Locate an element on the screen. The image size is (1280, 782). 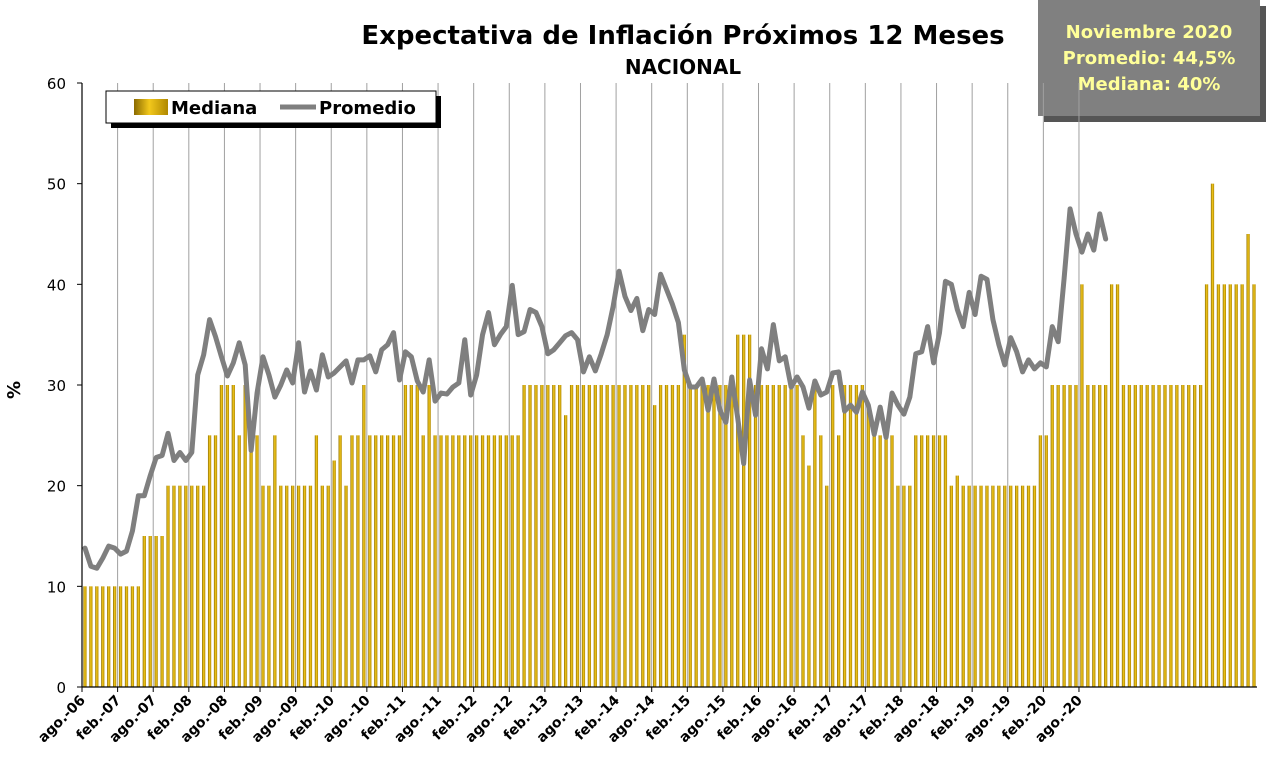
info-box-background is located at coordinates (1149, 58).